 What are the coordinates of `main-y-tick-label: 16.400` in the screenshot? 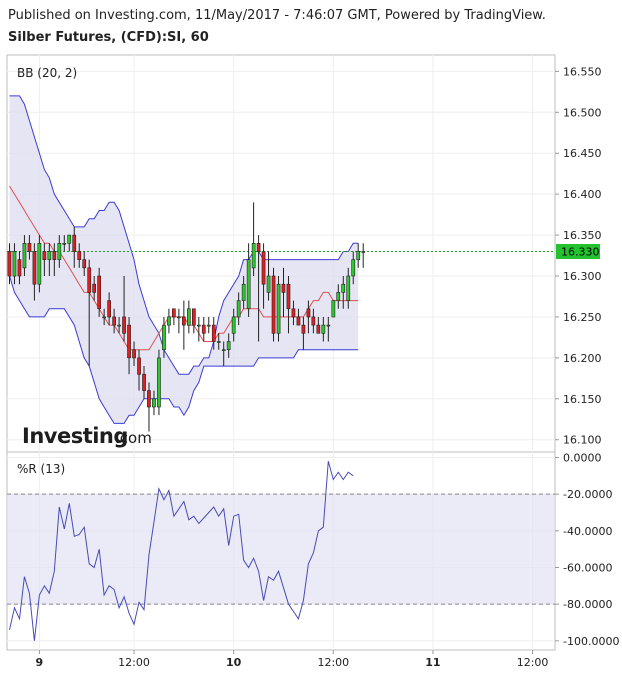 It's located at (582, 194).